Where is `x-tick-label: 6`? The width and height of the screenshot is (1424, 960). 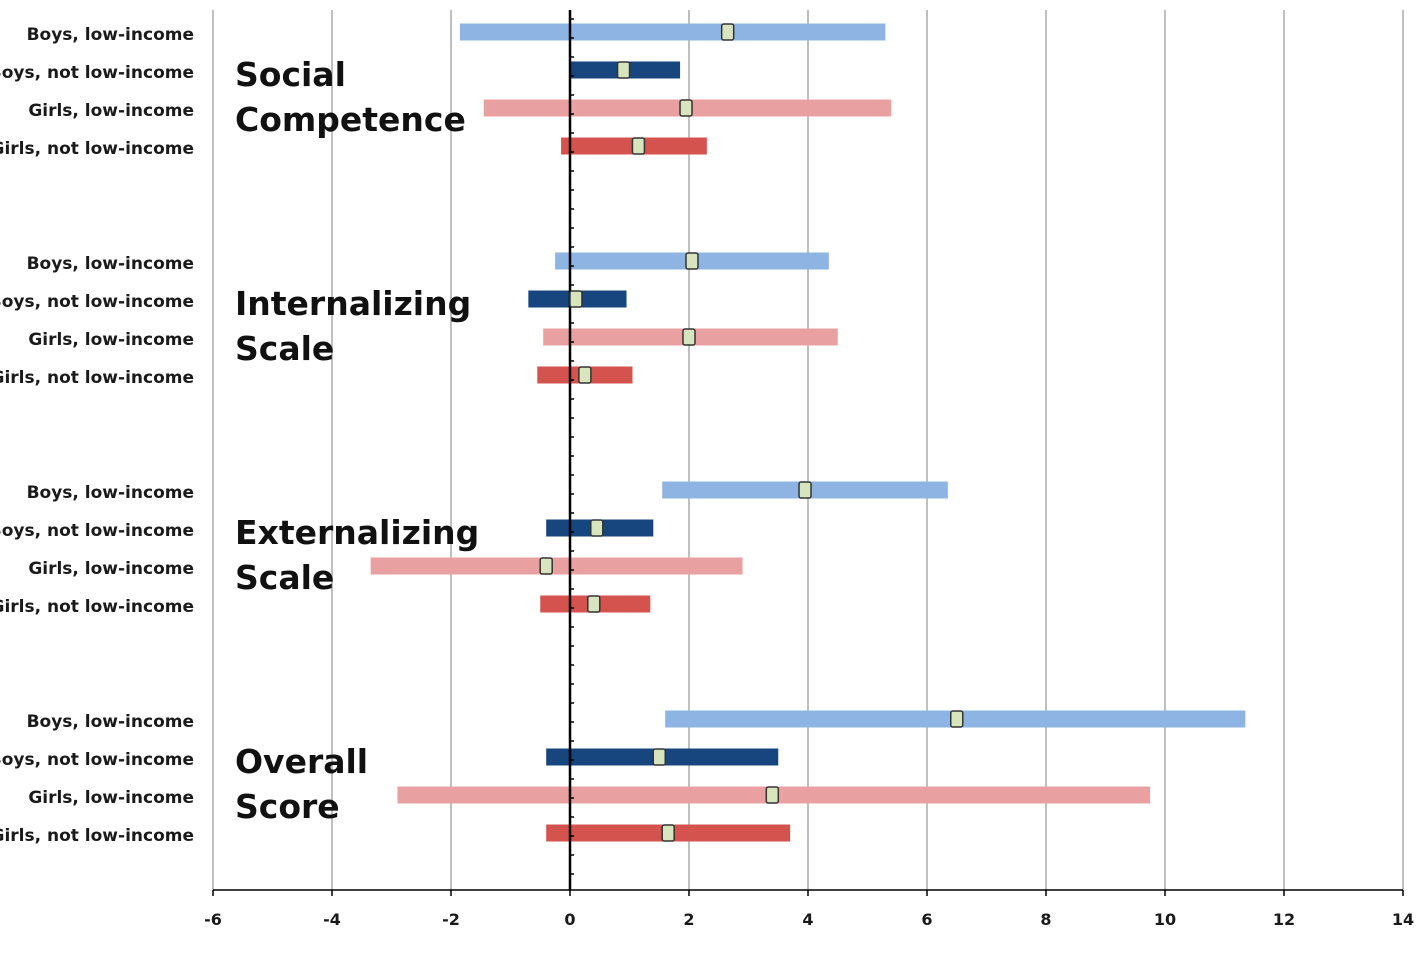 x-tick-label: 6 is located at coordinates (926, 919).